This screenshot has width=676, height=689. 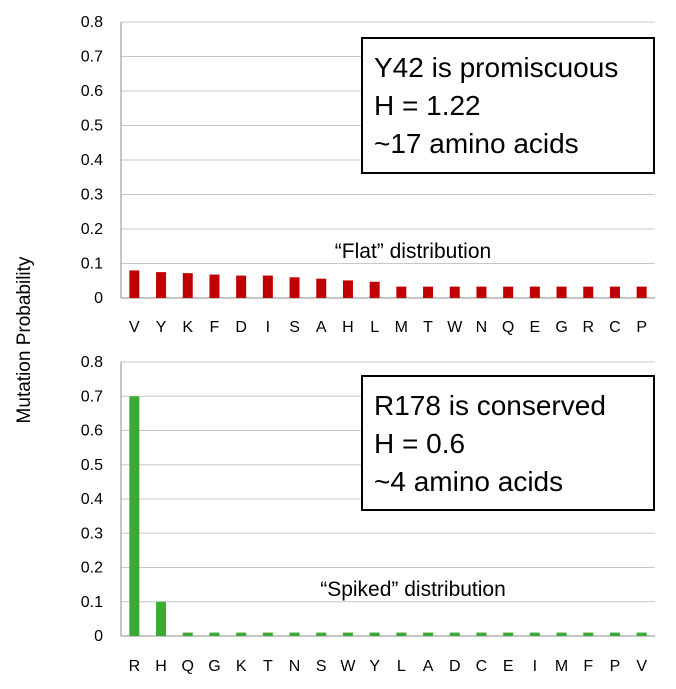 What do you see at coordinates (413, 251) in the screenshot?
I see `distribution-annotation: “Flat” distribution` at bounding box center [413, 251].